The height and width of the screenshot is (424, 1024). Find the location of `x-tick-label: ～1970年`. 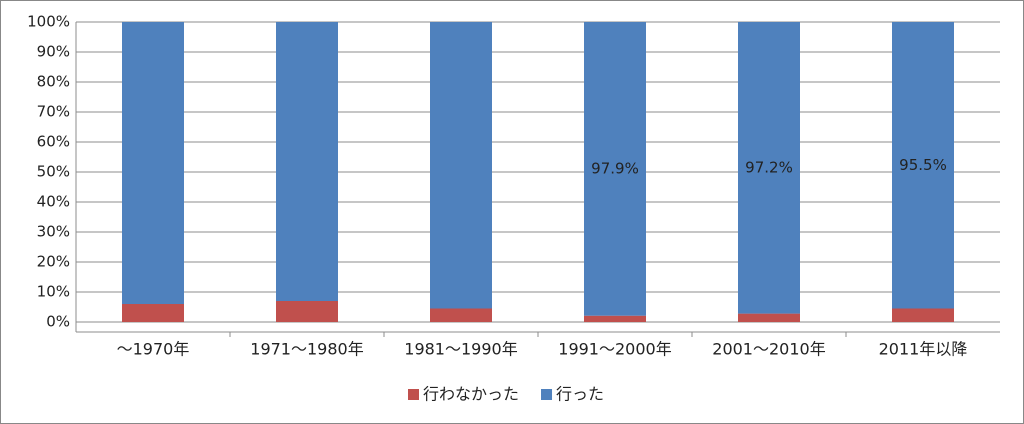

x-tick-label: ～1970年 is located at coordinates (153, 349).